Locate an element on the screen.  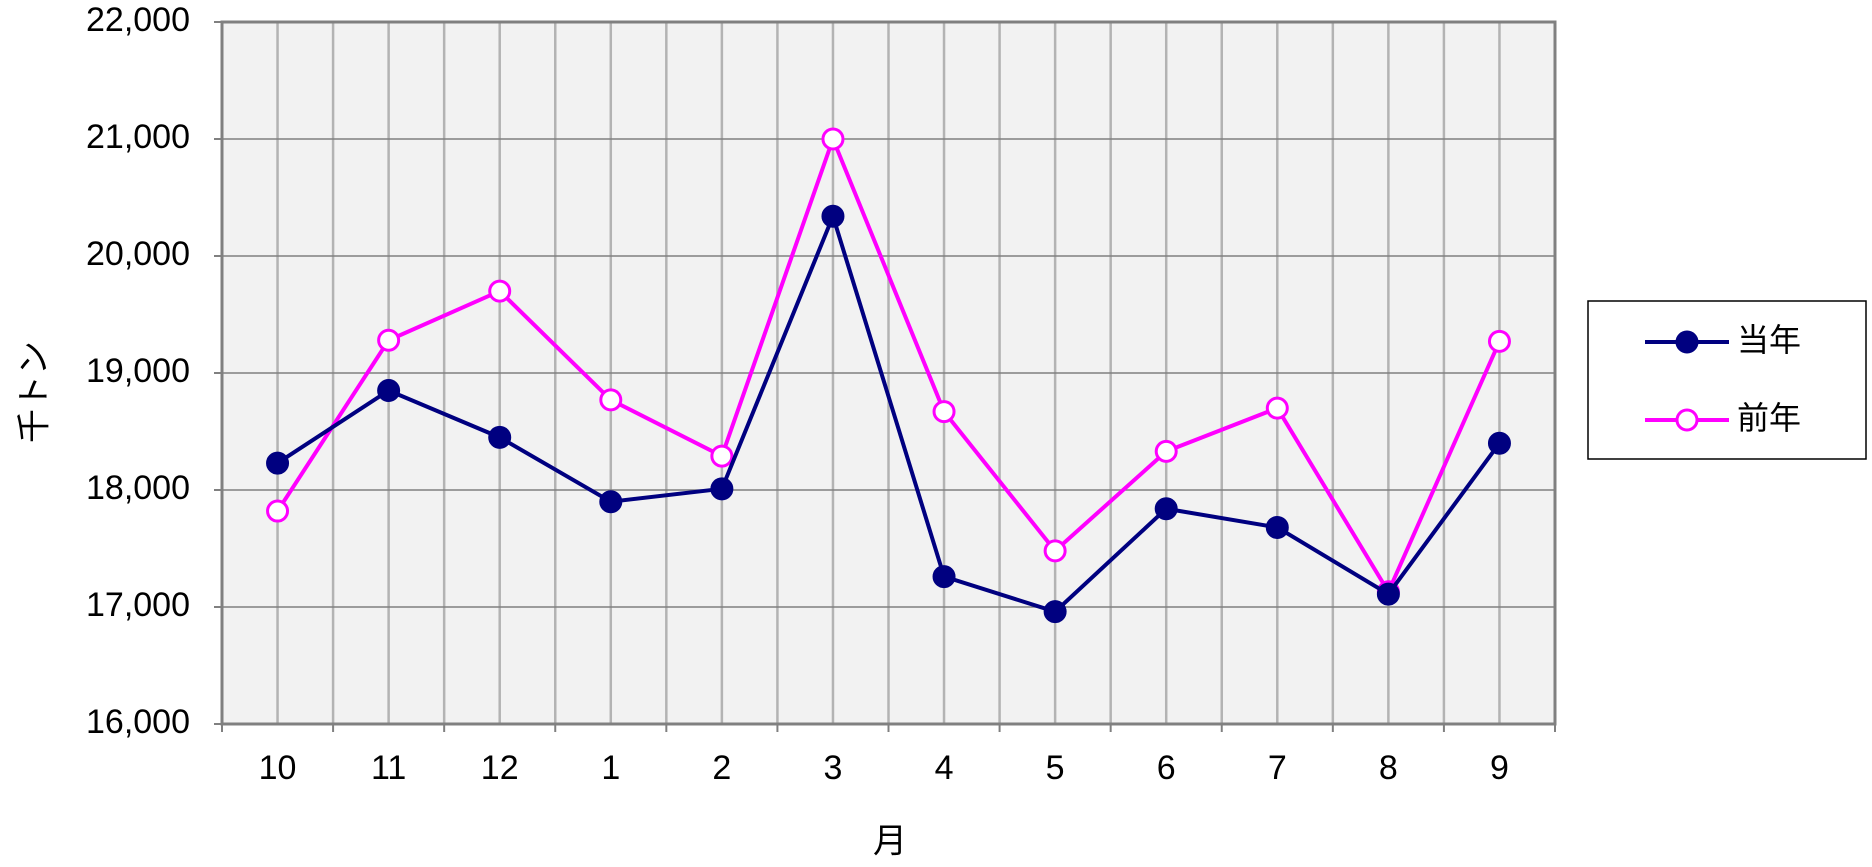
x-tick-label: 8 is located at coordinates (1388, 768).